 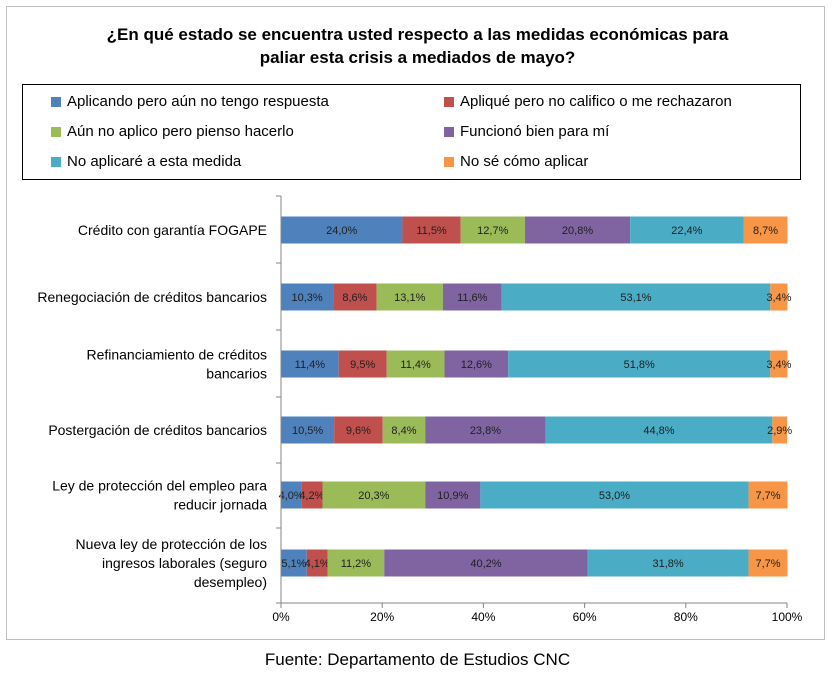 I want to click on data-label: 51,8%, so click(x=639, y=365).